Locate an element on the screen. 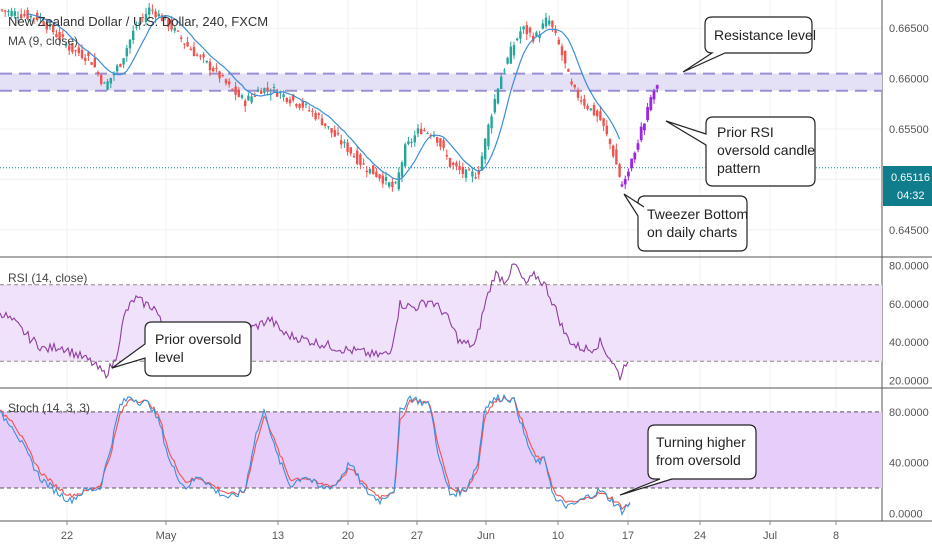  callout-prior-rsi: Prior RSI oversold candle pattern is located at coordinates (740, 151).